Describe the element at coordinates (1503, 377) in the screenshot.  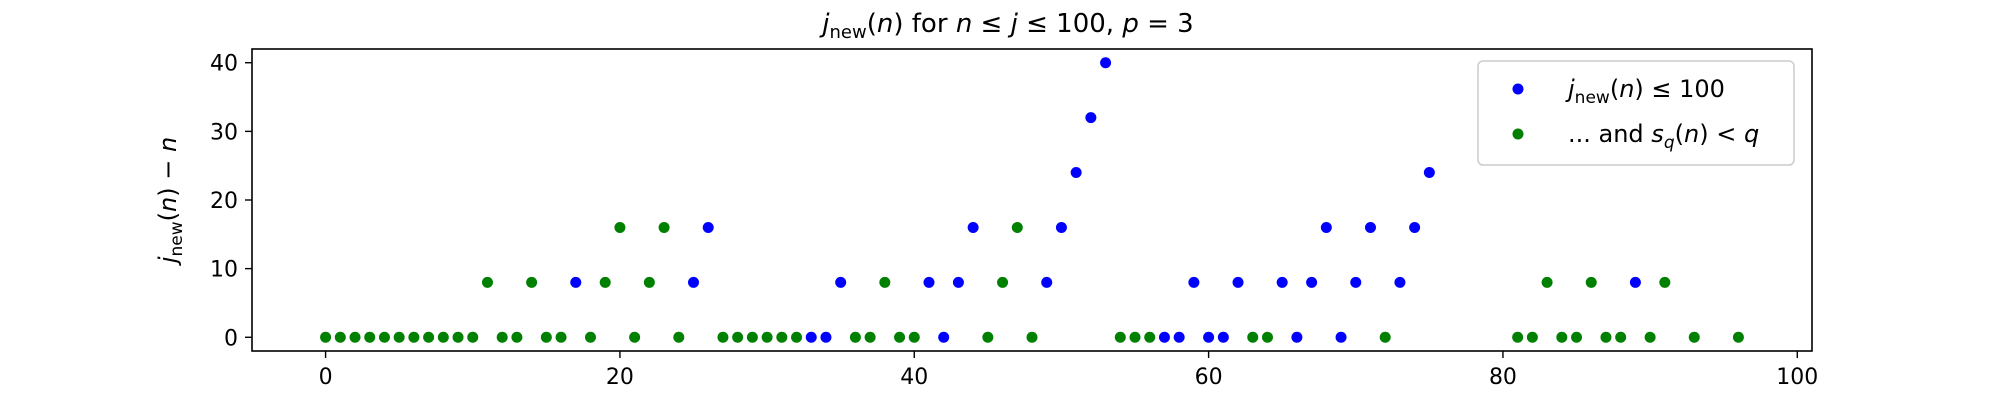
I see `x-tick-label: 80` at that location.